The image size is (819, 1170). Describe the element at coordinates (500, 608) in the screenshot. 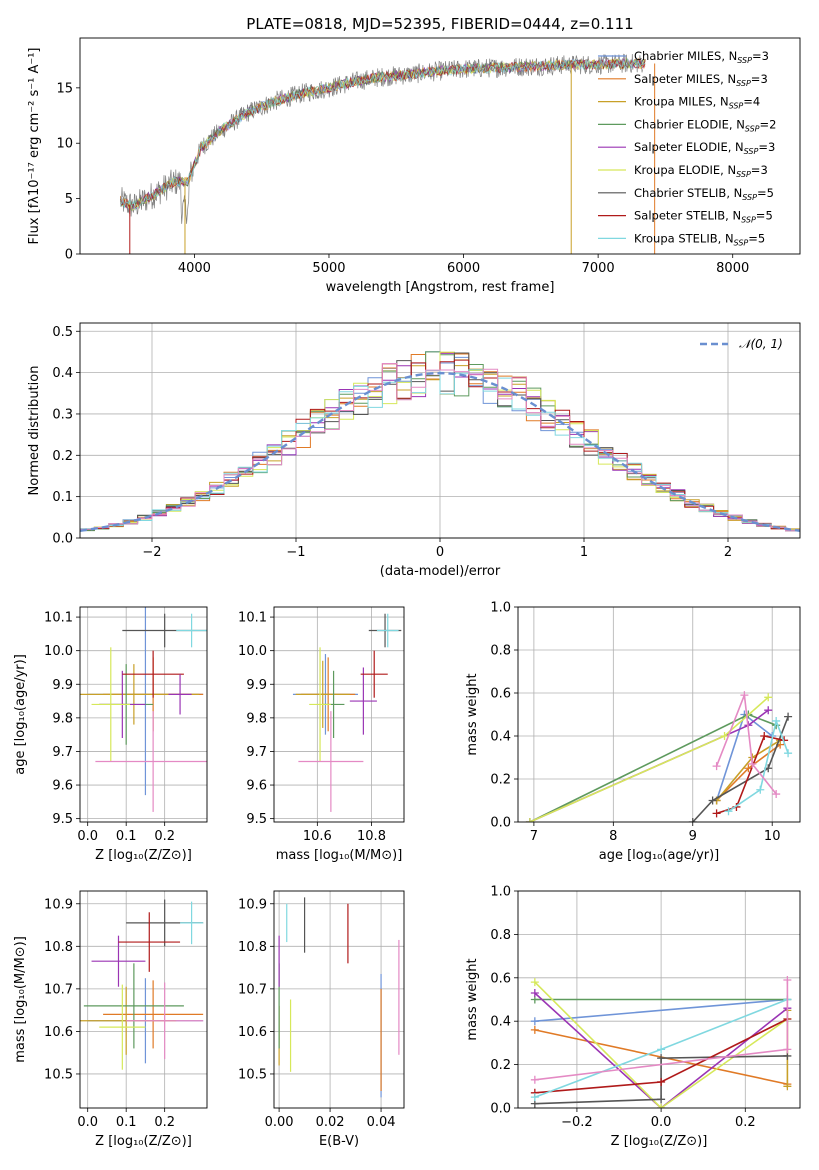

I see `y-tick-label: 1.0` at that location.